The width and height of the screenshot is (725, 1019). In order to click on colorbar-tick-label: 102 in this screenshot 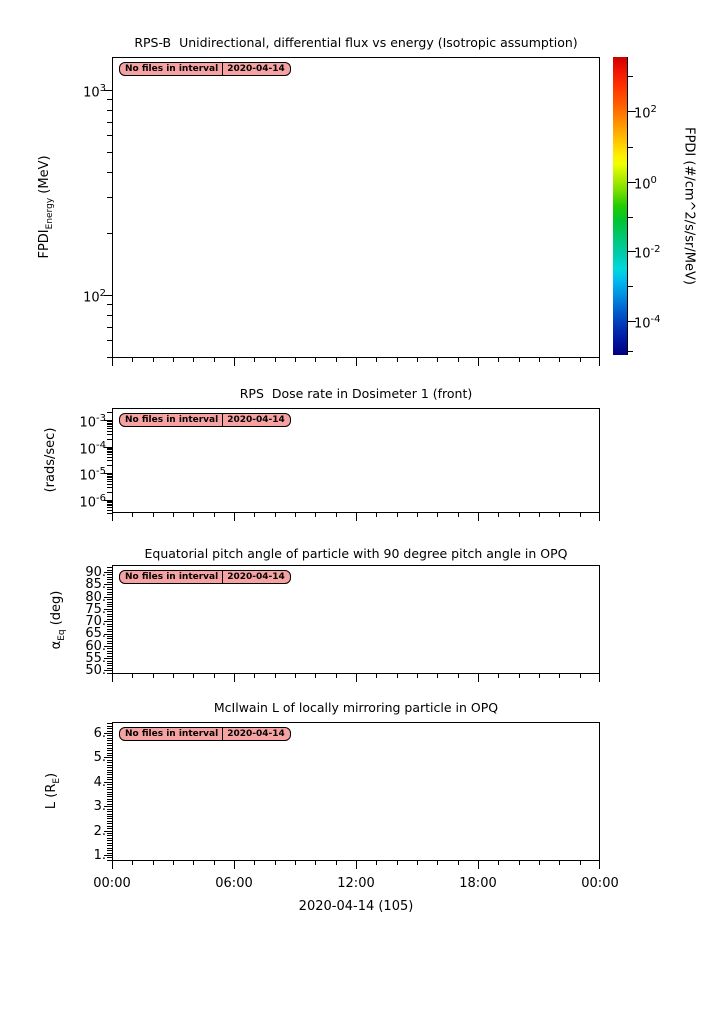, I will do `click(645, 113)`.